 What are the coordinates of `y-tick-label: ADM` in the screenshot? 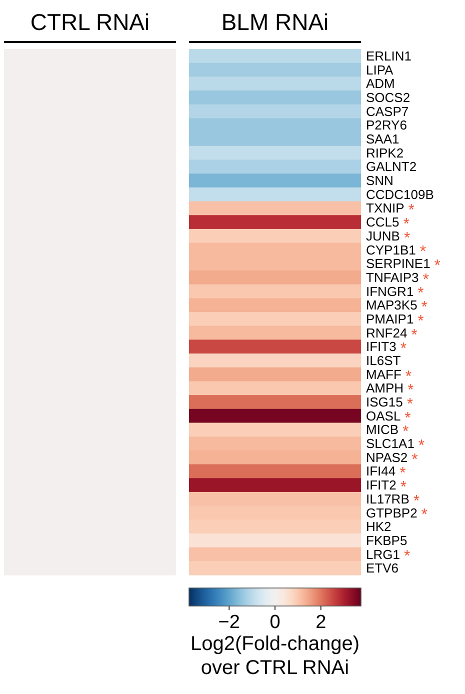 It's located at (380, 84).